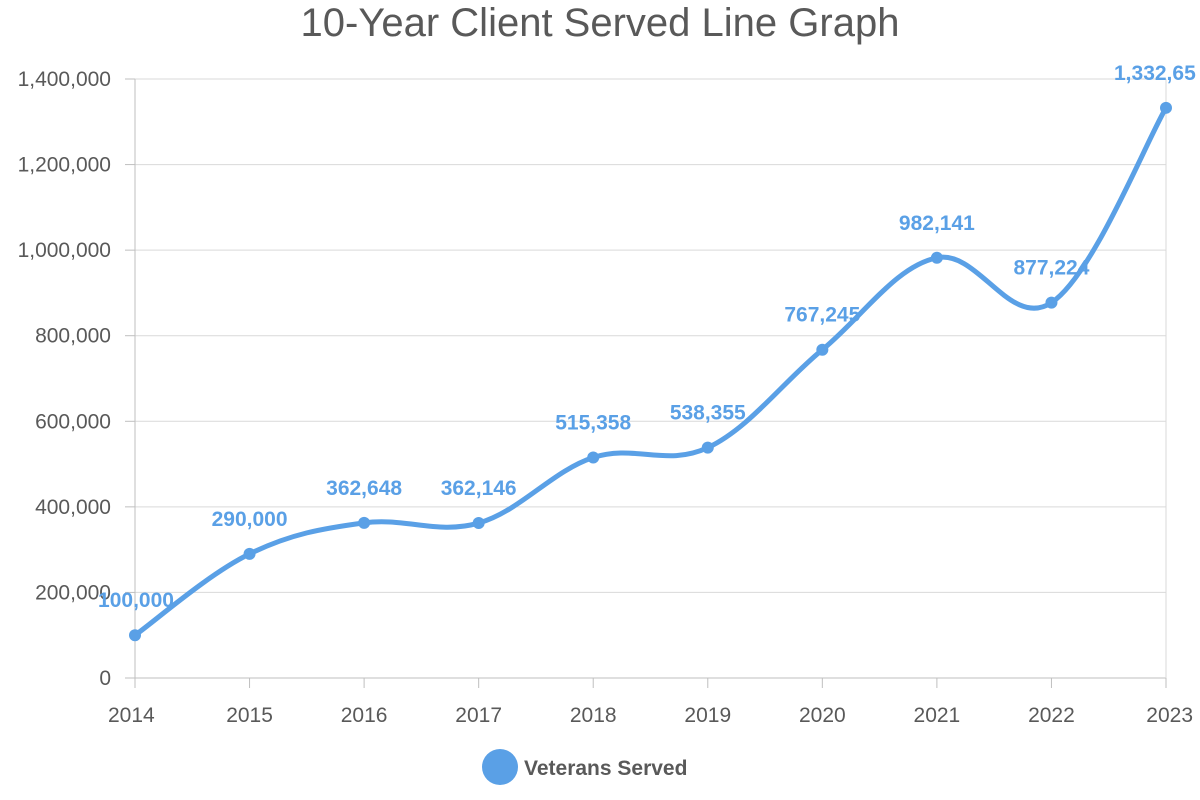  I want to click on data-label-2017: 362,146, so click(479, 488).